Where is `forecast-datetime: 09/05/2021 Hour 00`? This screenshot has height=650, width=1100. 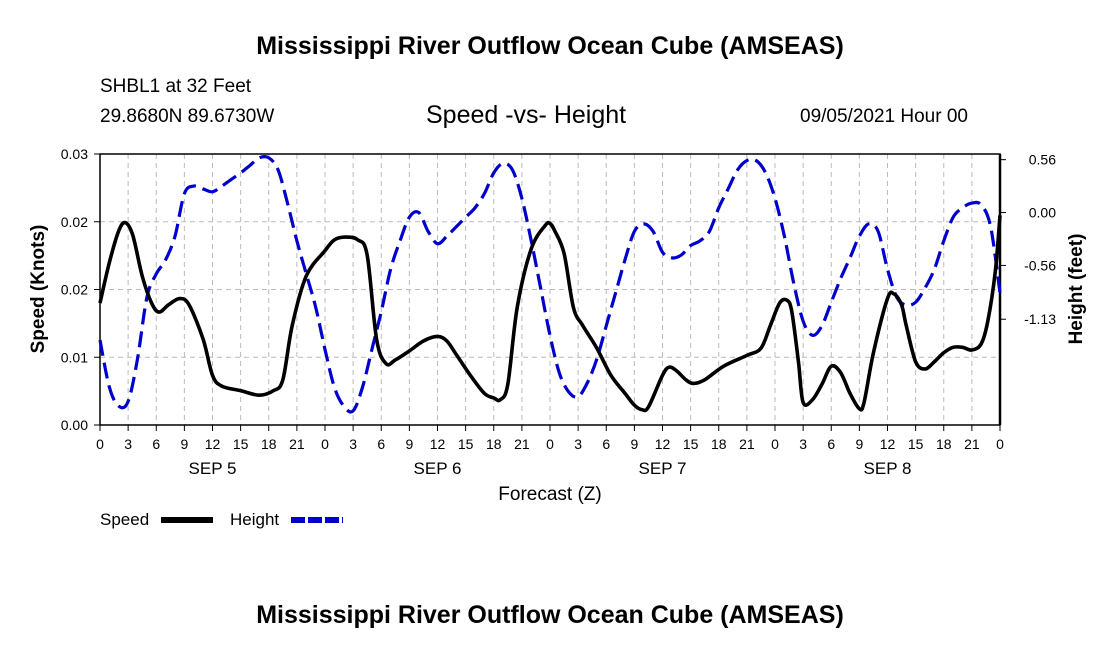 forecast-datetime: 09/05/2021 Hour 00 is located at coordinates (884, 116).